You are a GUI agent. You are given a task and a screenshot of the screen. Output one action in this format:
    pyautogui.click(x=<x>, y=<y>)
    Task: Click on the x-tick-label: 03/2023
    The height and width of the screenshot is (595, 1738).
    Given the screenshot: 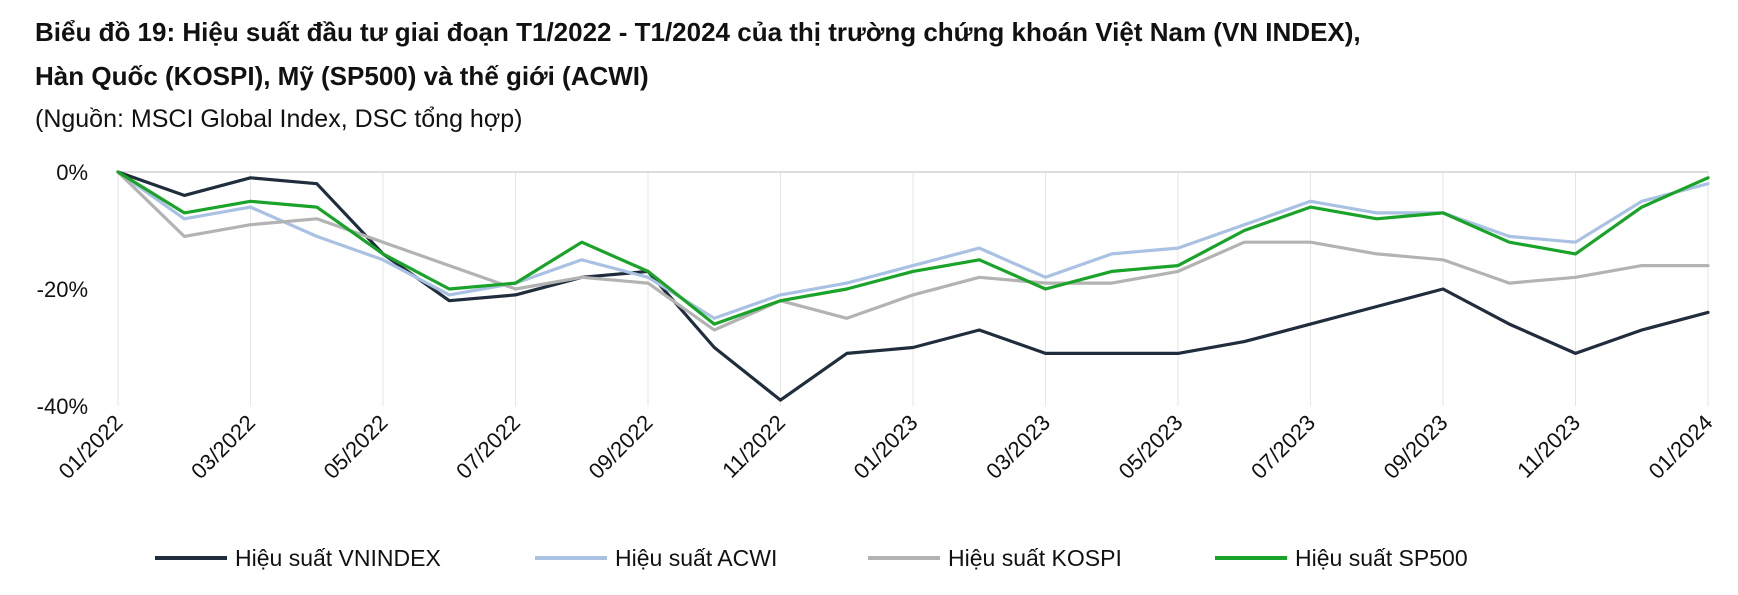 What is the action you would take?
    pyautogui.click(x=1018, y=447)
    